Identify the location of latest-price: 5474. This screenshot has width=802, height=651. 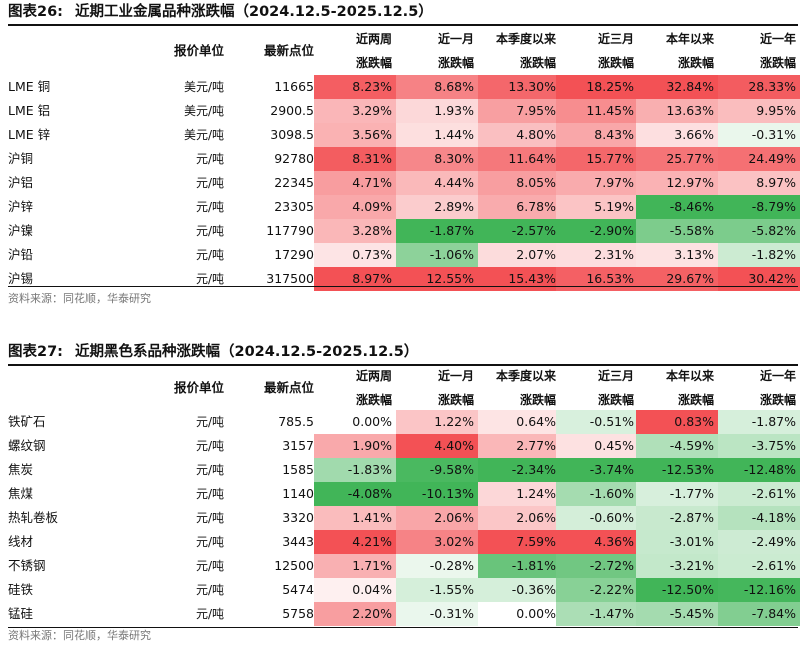
(298, 589).